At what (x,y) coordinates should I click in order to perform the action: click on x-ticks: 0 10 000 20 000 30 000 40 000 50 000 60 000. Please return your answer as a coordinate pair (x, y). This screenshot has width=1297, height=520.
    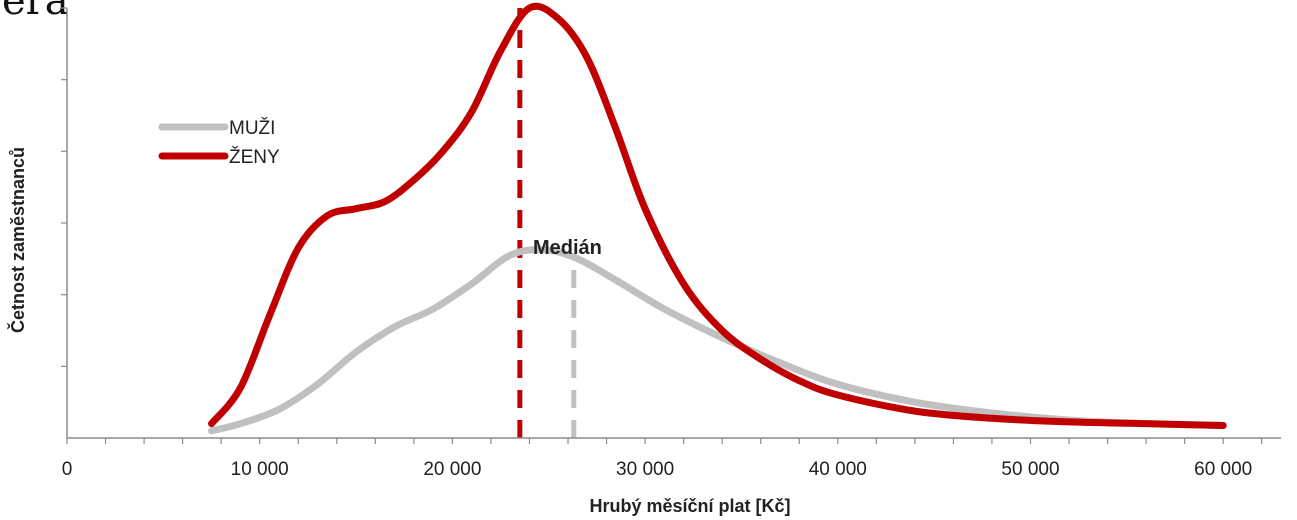
    Looking at the image, I should click on (662, 459).